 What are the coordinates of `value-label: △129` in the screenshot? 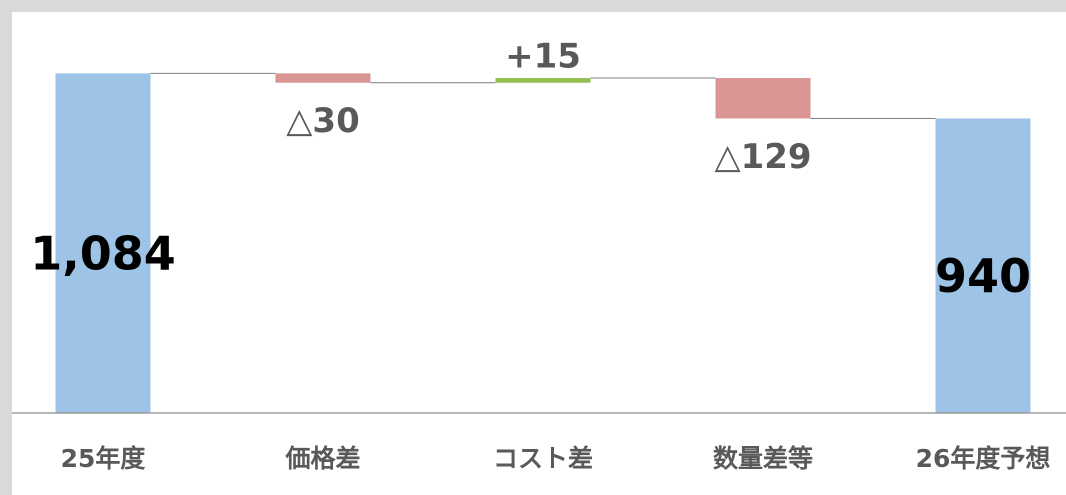 It's located at (762, 157).